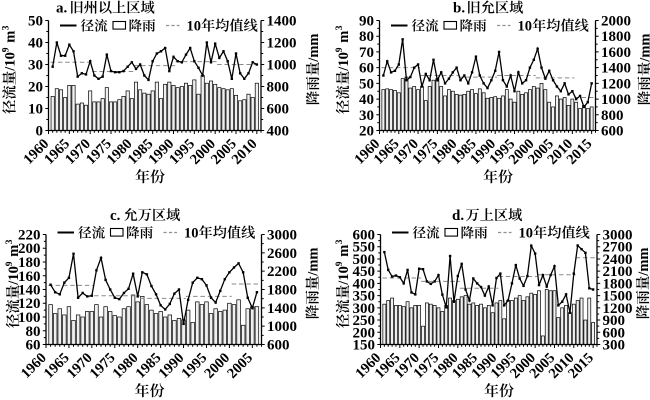 The image size is (650, 400). I want to click on svg-text: 450, so click(364, 272).